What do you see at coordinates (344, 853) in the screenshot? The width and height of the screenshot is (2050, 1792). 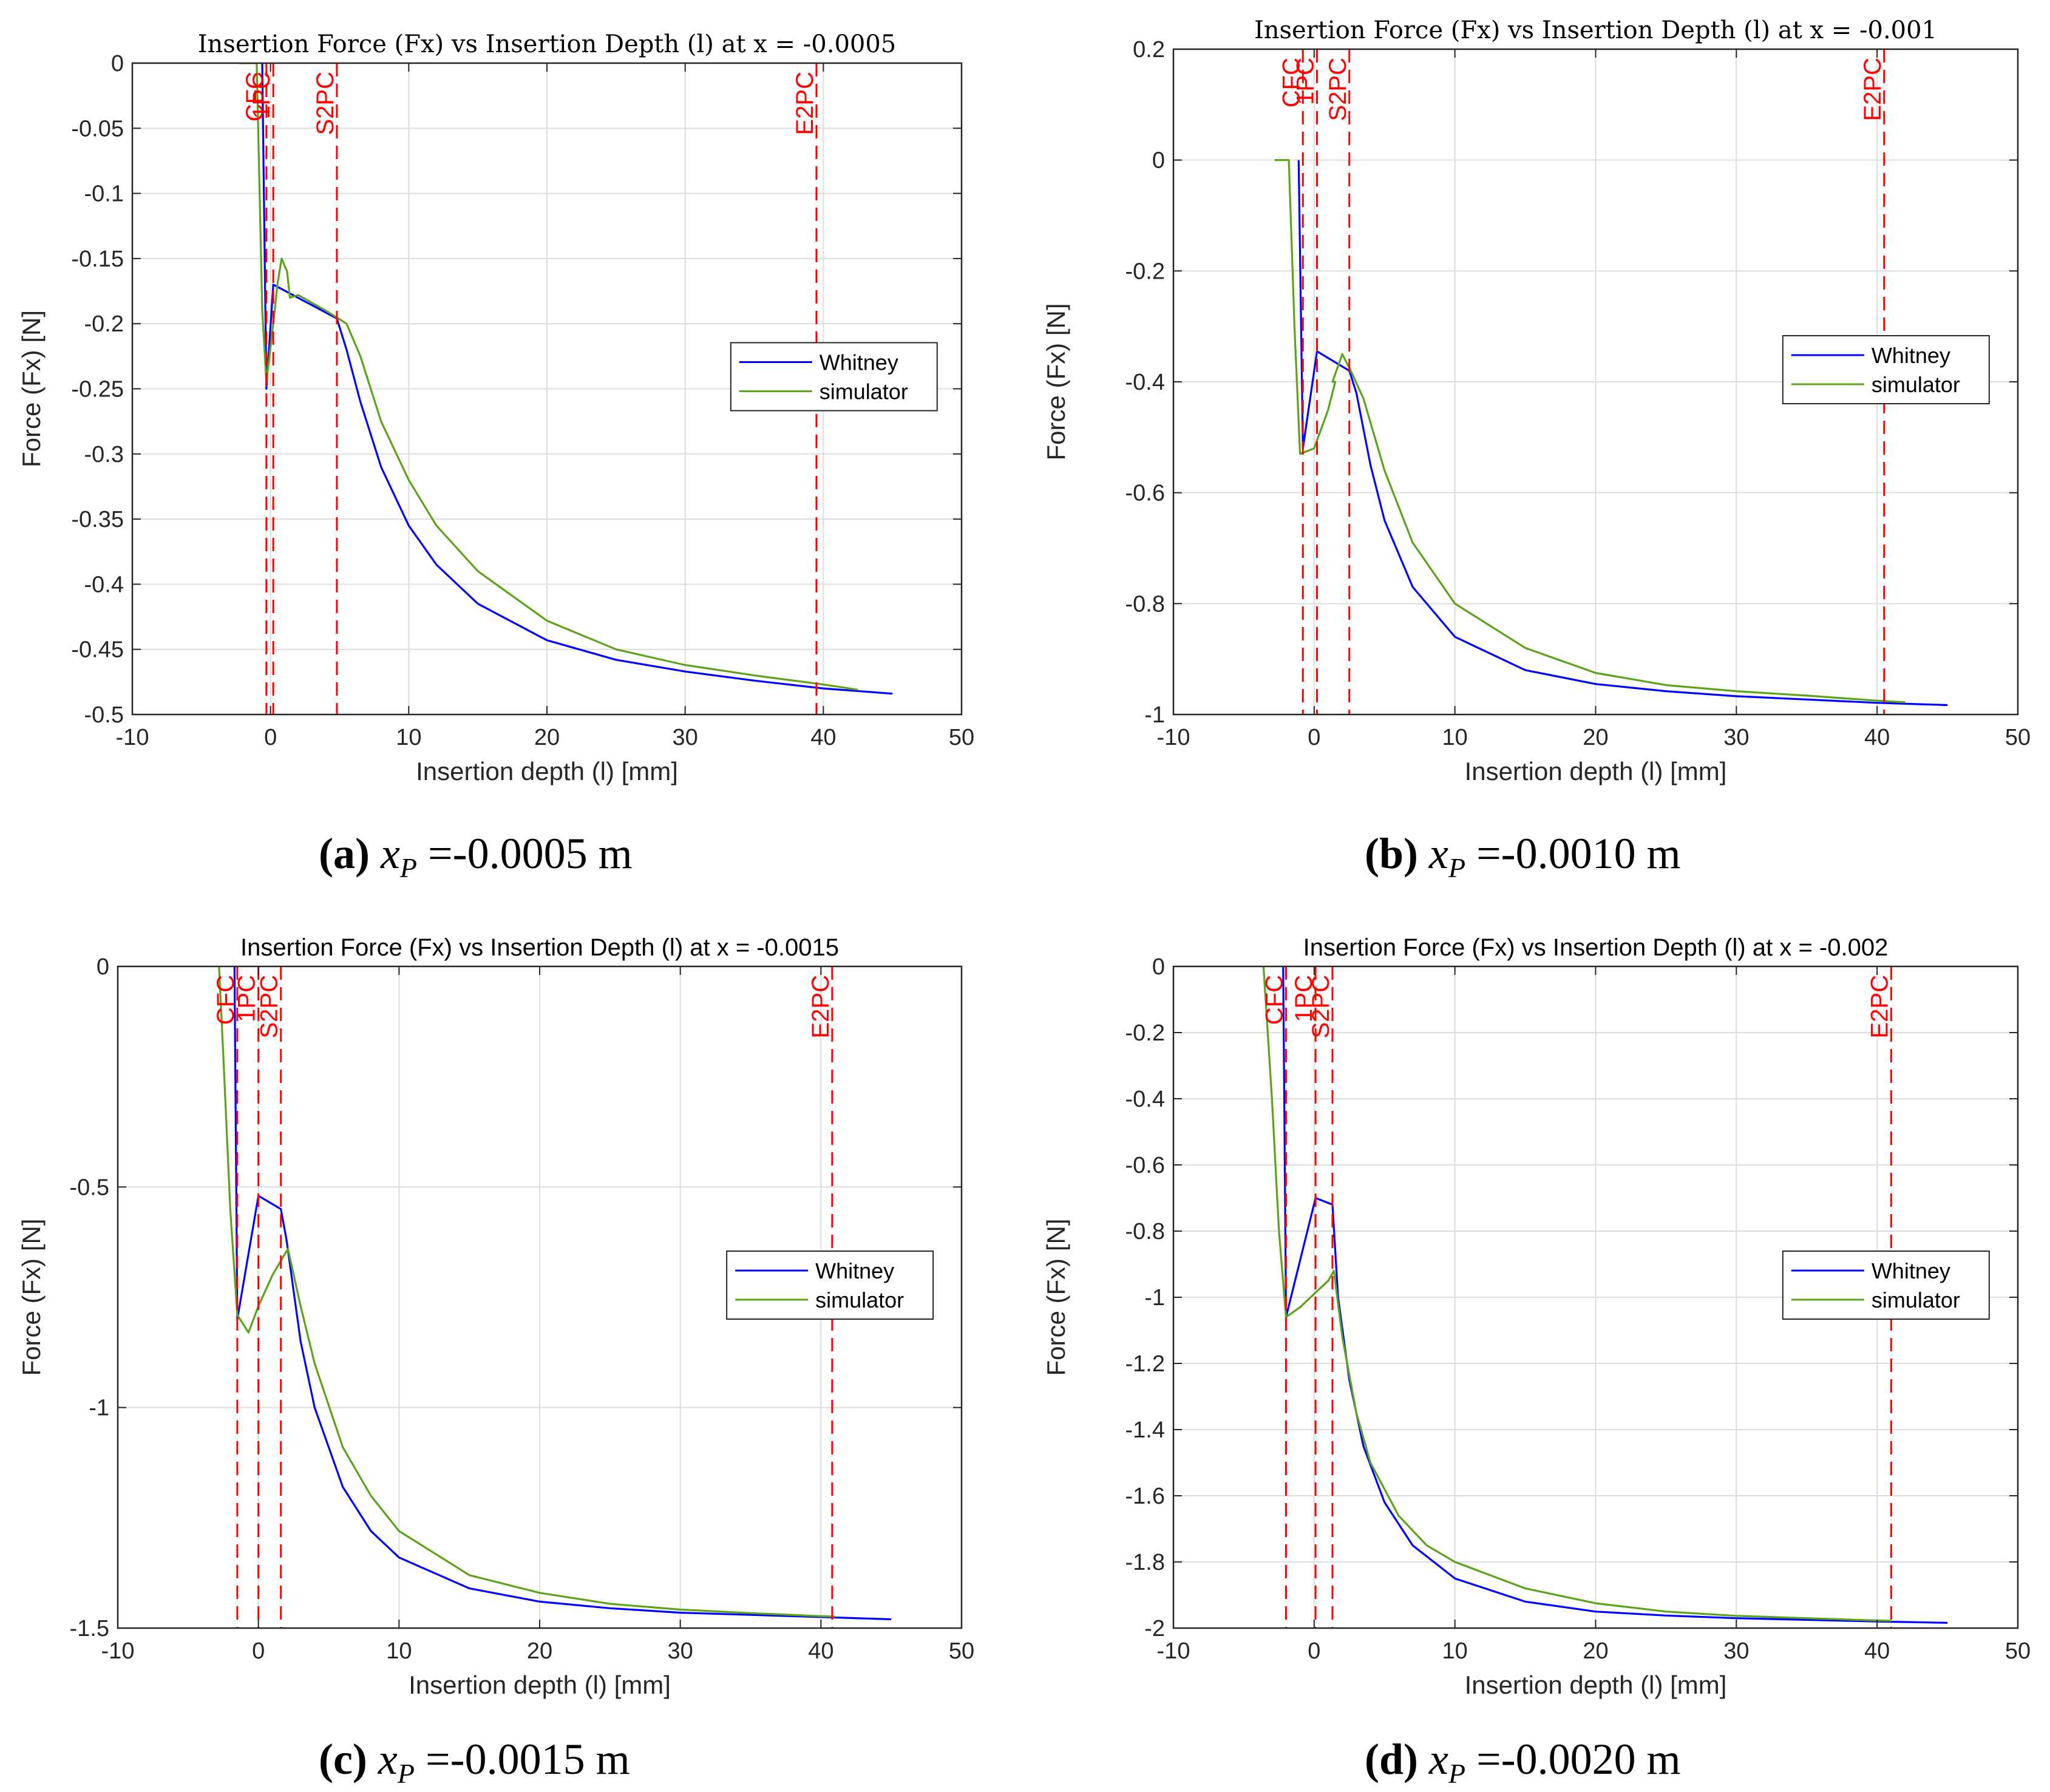 I see `caption-letter: (a)` at bounding box center [344, 853].